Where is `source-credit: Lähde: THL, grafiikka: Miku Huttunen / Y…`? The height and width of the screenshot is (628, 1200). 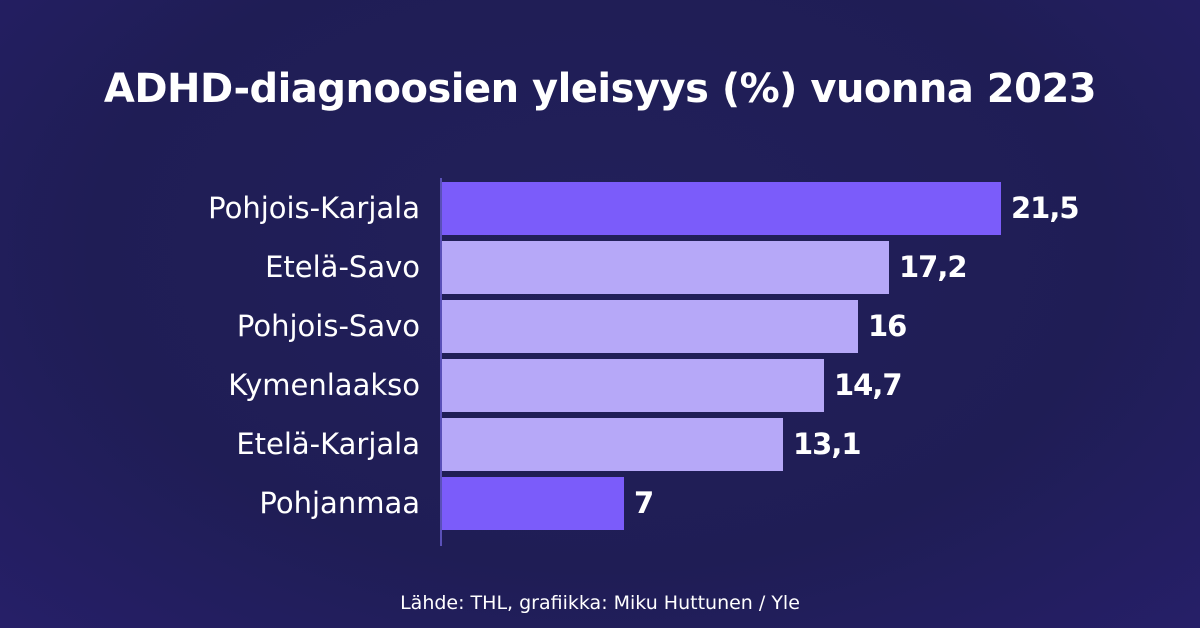 source-credit: Lähde: THL, grafiikka: Miku Huttunen / Y… is located at coordinates (600, 603).